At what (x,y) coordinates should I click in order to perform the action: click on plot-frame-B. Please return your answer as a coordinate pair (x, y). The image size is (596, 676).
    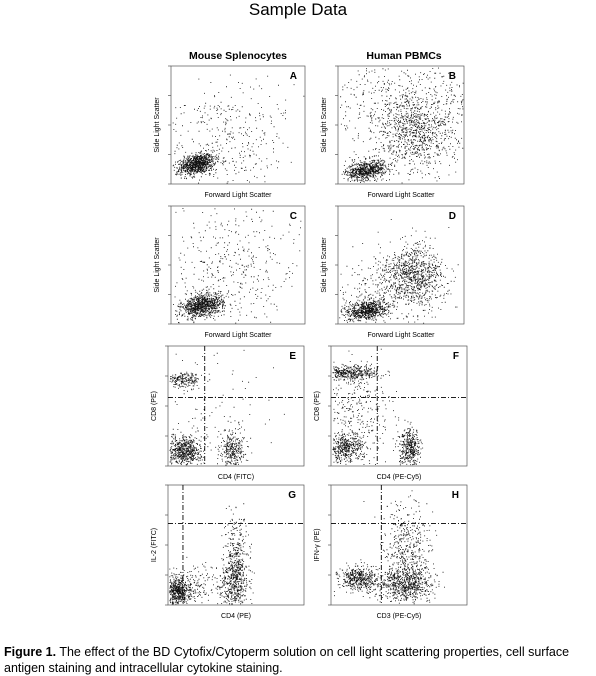
    Looking at the image, I should click on (401, 125).